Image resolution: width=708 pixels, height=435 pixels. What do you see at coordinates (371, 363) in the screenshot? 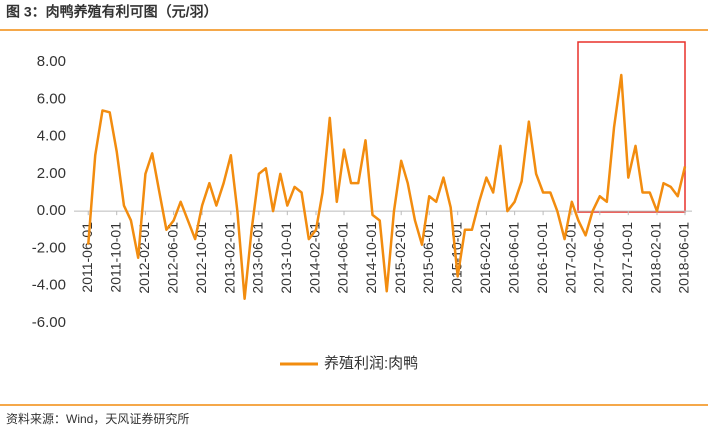
I see `legend-label: 养殖利润:肉鸭` at bounding box center [371, 363].